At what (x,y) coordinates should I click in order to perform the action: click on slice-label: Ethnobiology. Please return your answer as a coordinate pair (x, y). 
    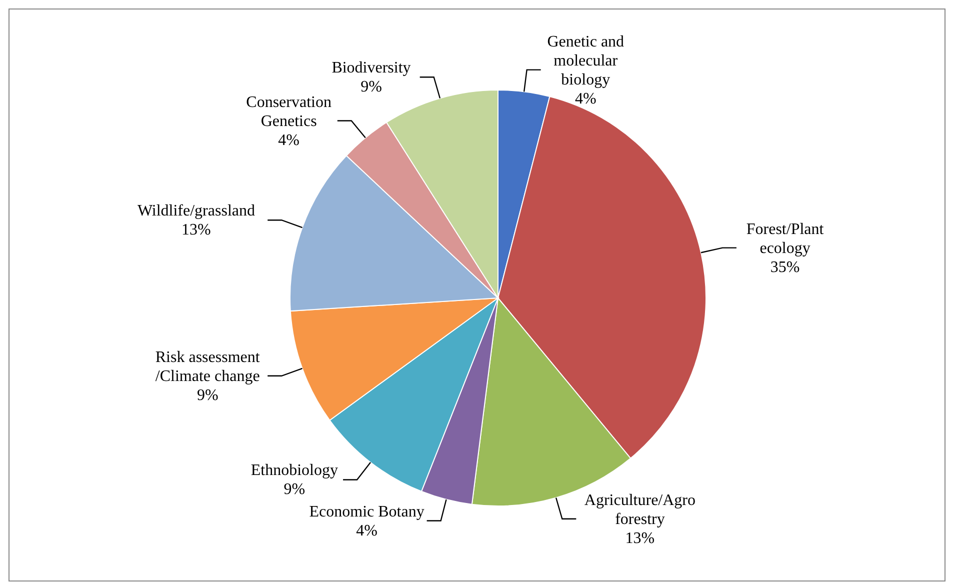
    Looking at the image, I should click on (294, 471).